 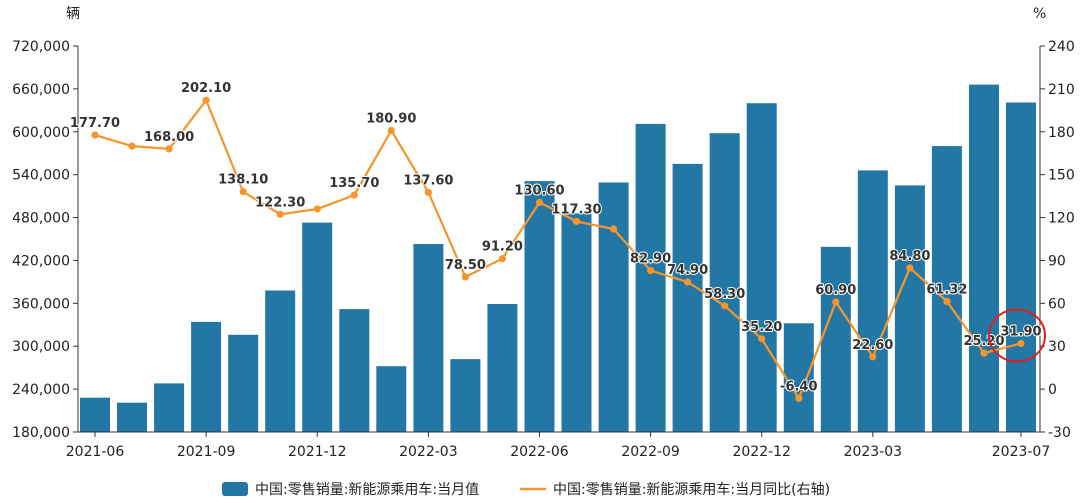 What do you see at coordinates (1057, 347) in the screenshot?
I see `y-right-tick-label: 30` at bounding box center [1057, 347].